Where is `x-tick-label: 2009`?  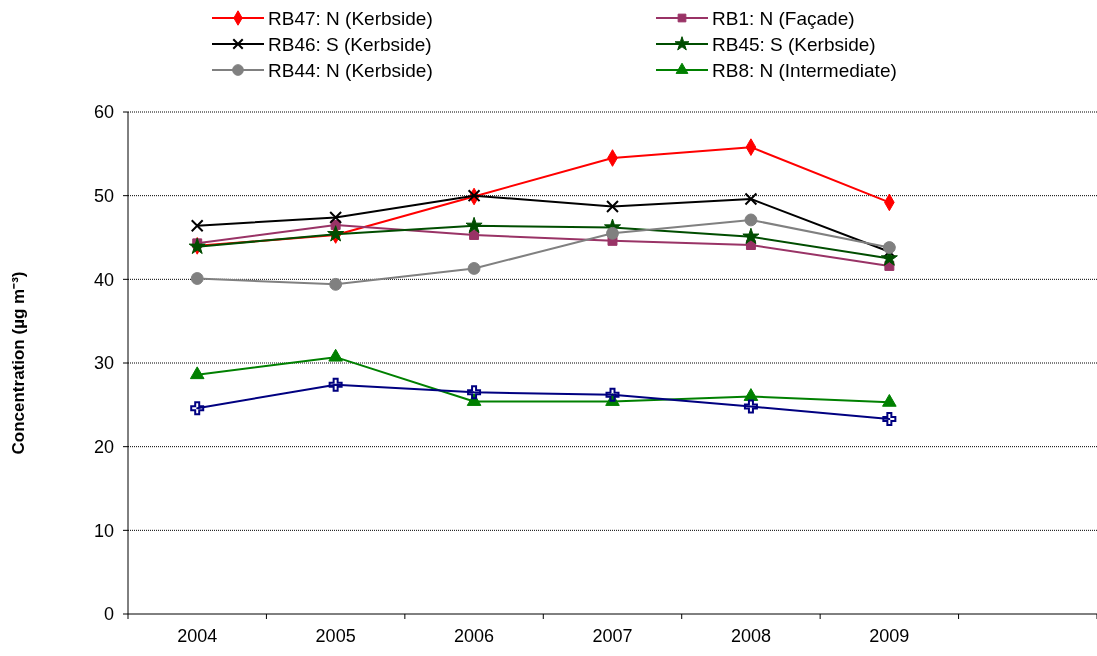 x-tick-label: 2009 is located at coordinates (889, 636).